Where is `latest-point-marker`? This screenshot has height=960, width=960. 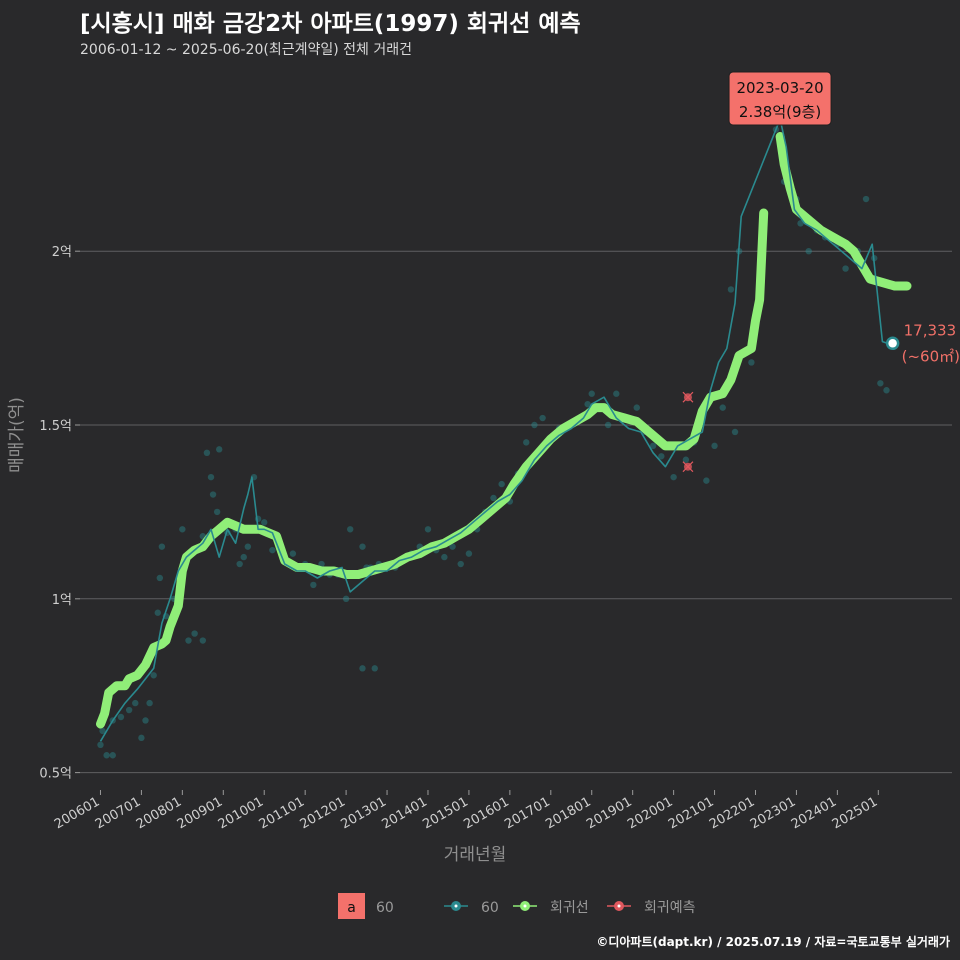 latest-point-marker is located at coordinates (892, 343).